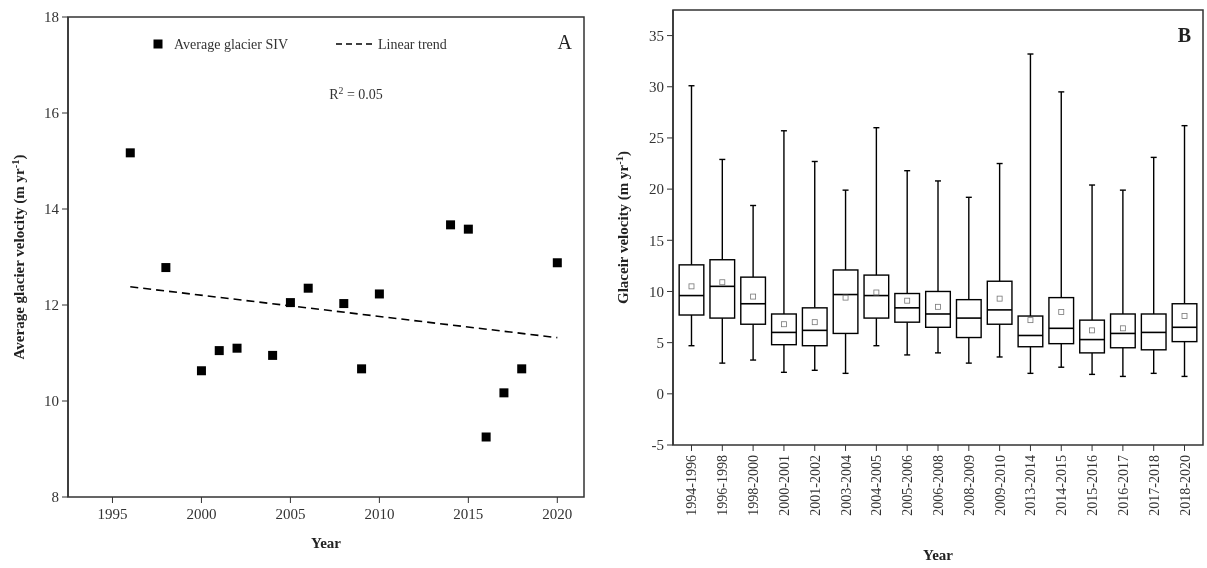  I want to click on x-tick-label: 2005, so click(290, 514).